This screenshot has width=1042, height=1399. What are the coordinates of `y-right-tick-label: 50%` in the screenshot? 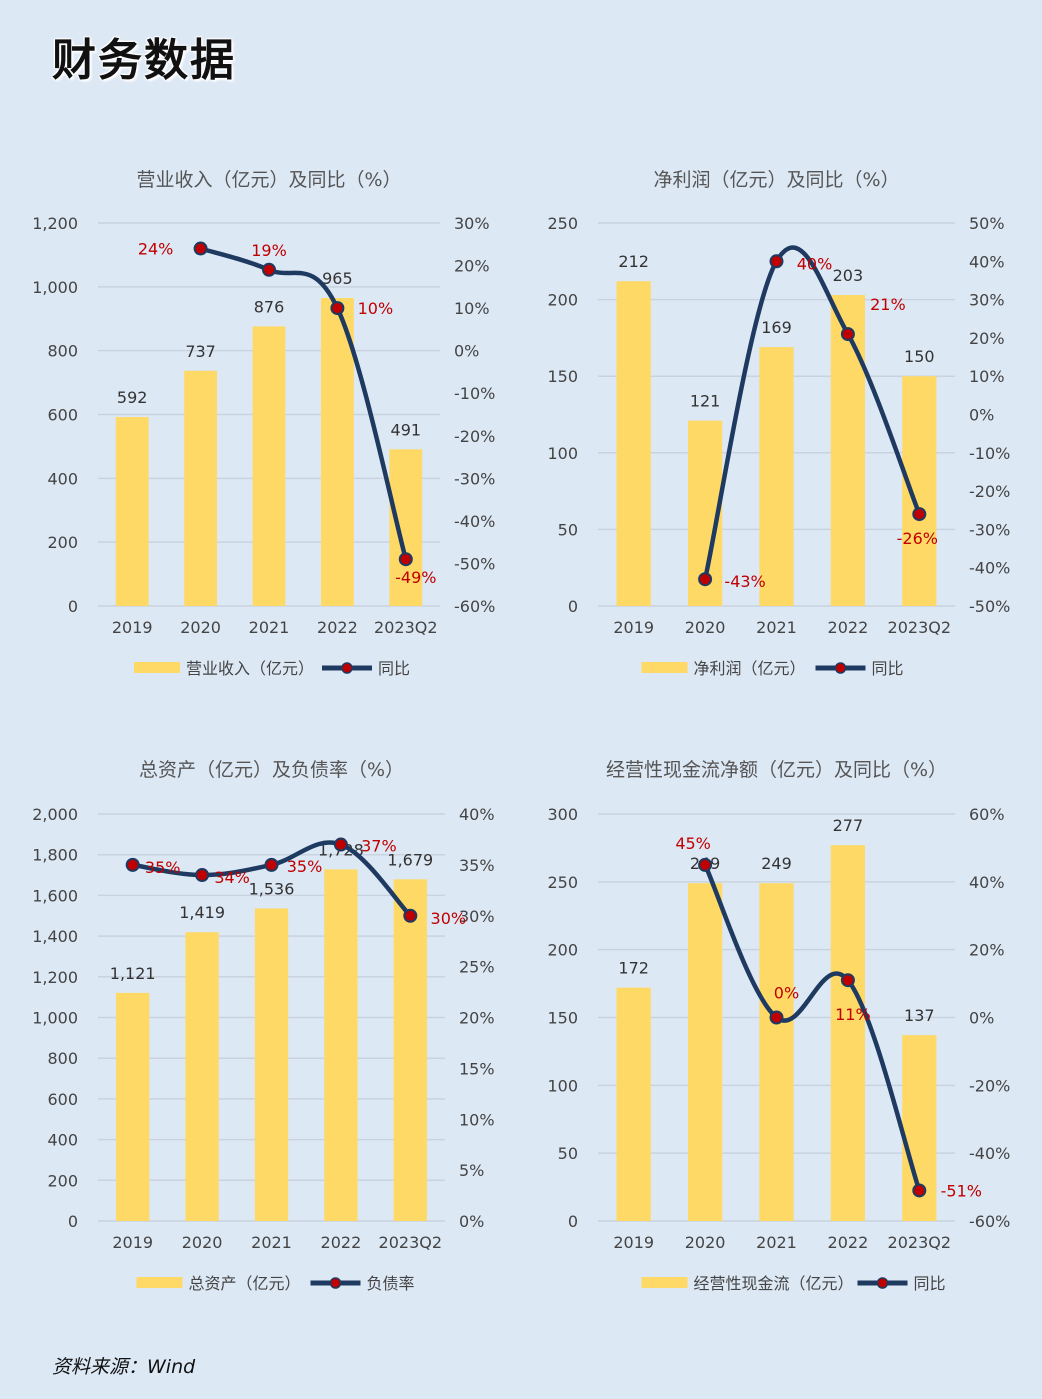 It's located at (987, 223).